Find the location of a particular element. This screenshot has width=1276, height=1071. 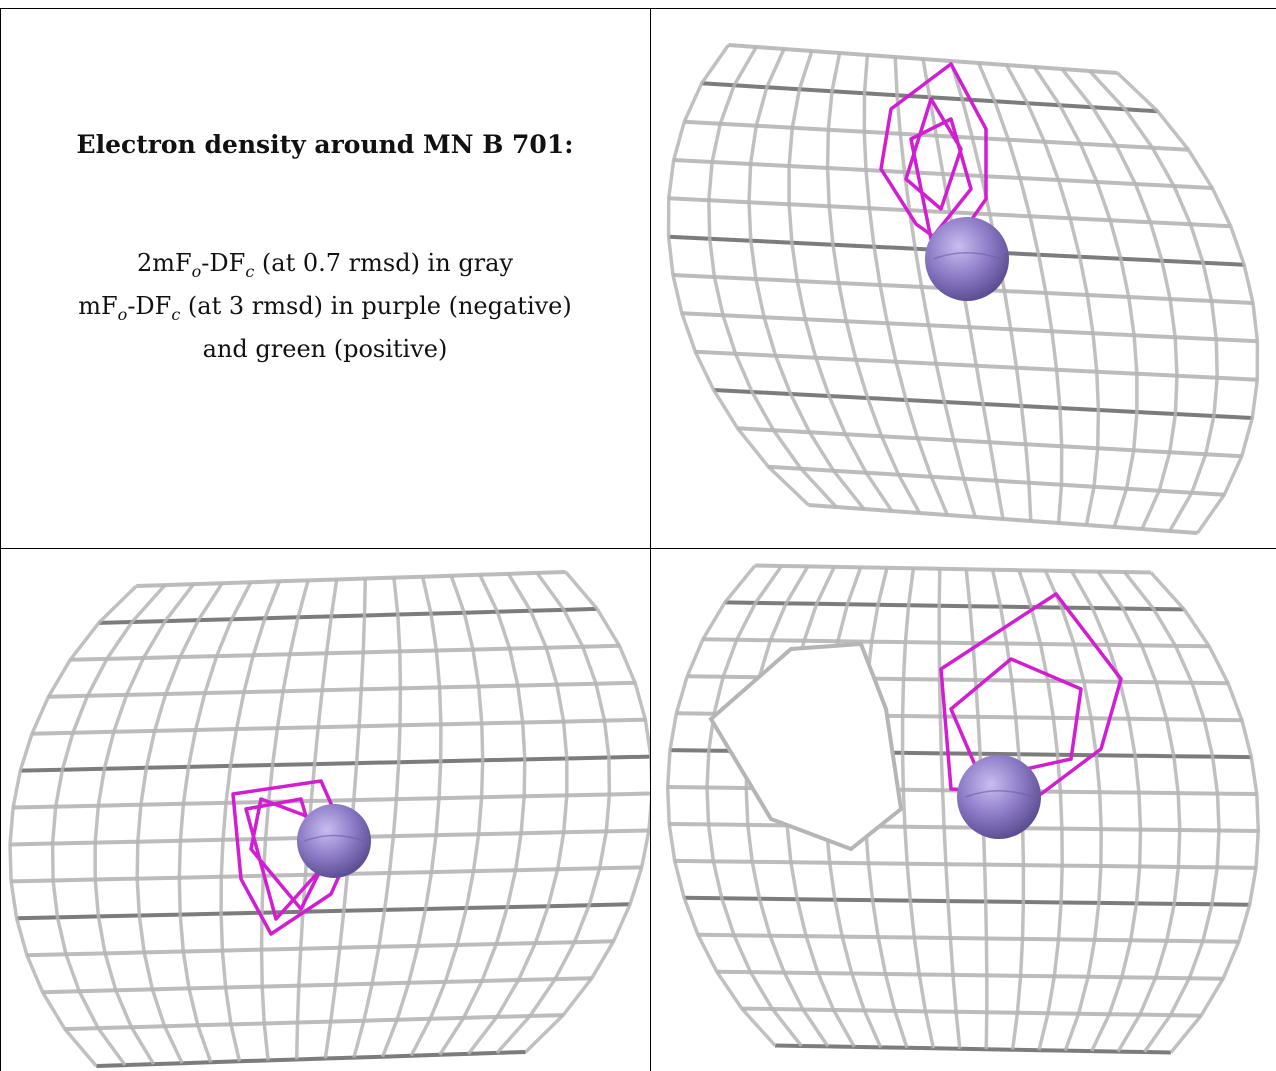

frame-top is located at coordinates (638, 8).